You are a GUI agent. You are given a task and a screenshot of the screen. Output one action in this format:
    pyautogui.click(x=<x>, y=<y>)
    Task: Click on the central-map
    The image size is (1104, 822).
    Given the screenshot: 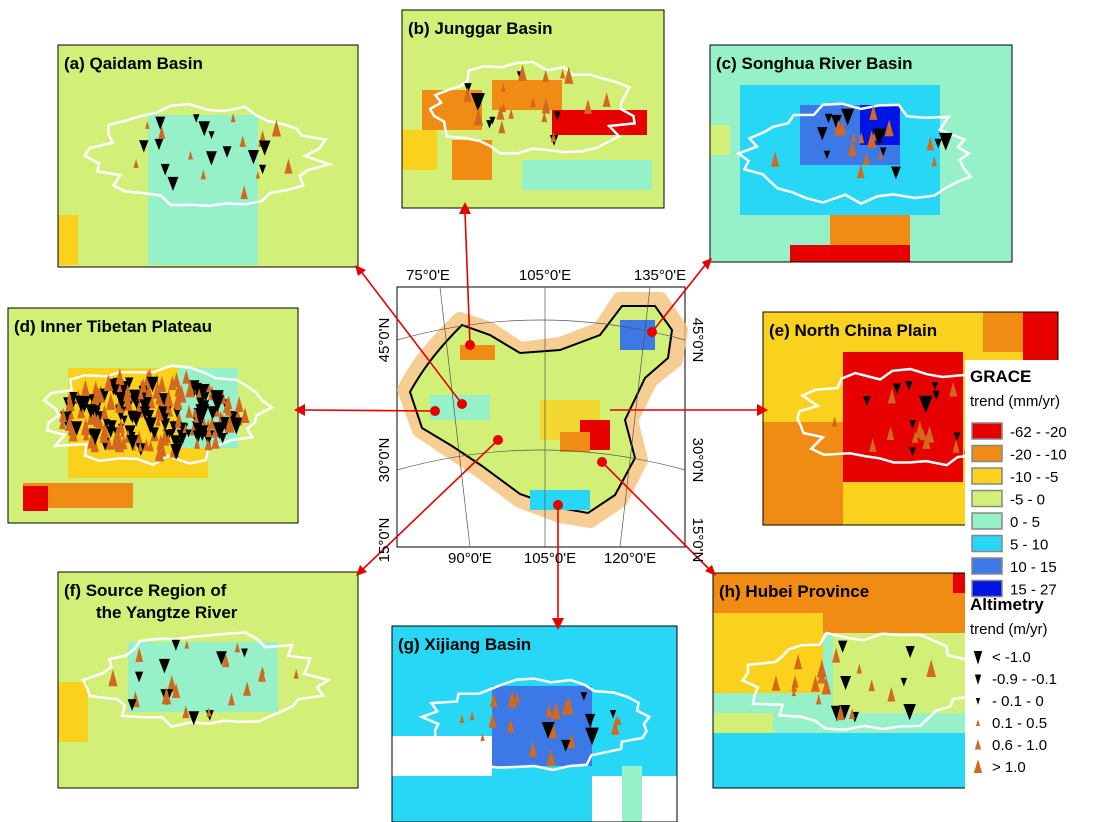 What is the action you would take?
    pyautogui.click(x=542, y=417)
    